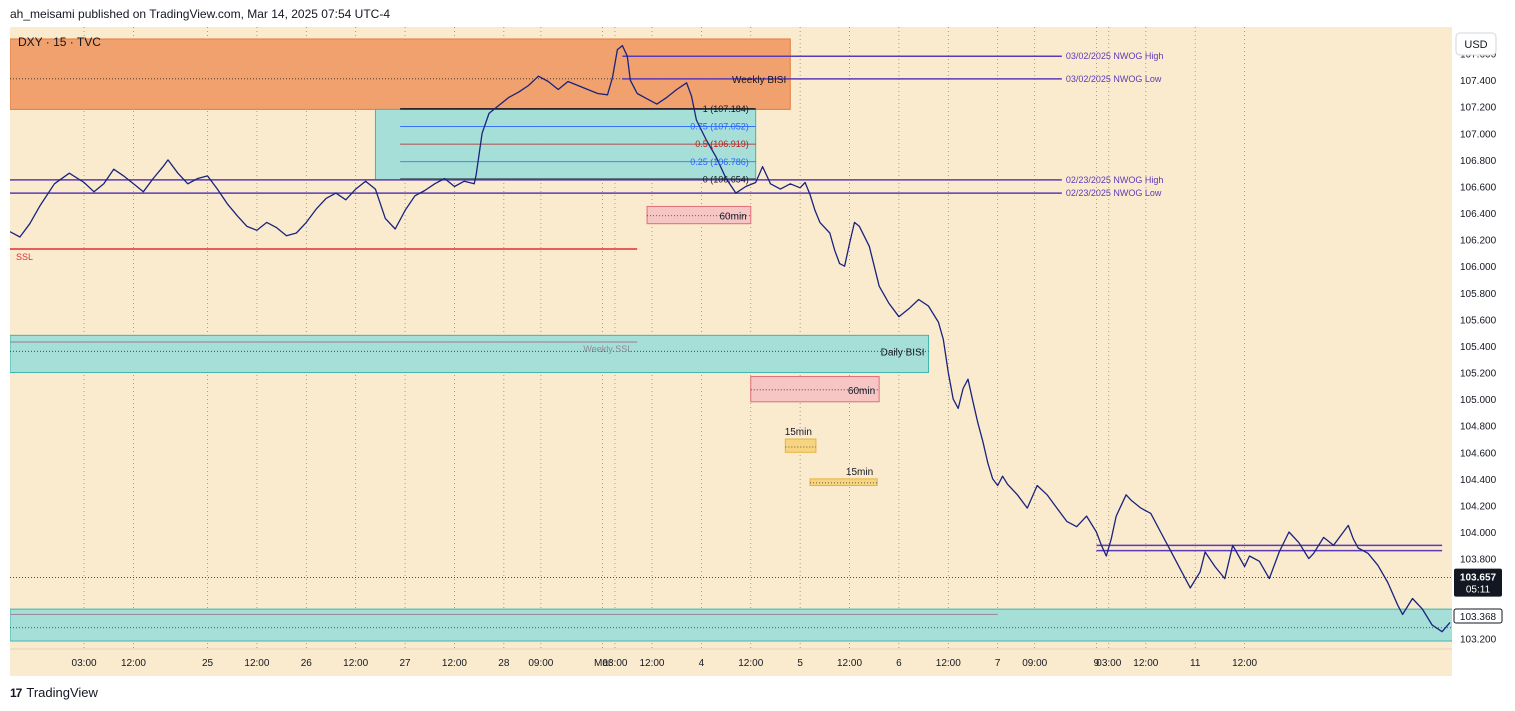 Image resolution: width=1515 pixels, height=711 pixels. Describe the element at coordinates (59, 42) in the screenshot. I see `symbol-label: DXY · 15 · TVC` at that location.